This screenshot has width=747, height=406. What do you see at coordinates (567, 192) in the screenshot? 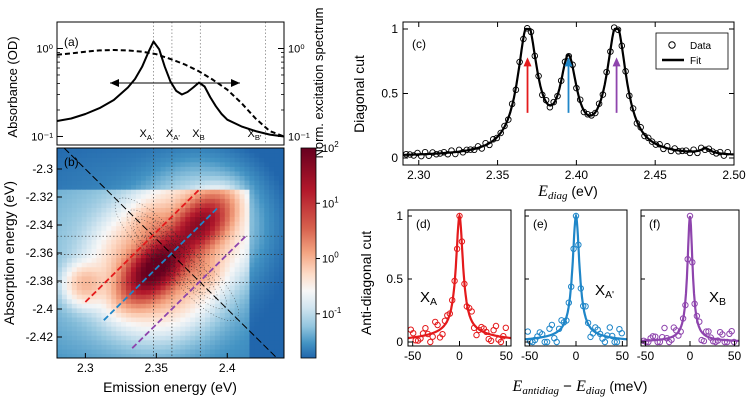
I see `panel-c-xlabel: Ediag (eV)` at bounding box center [567, 192].